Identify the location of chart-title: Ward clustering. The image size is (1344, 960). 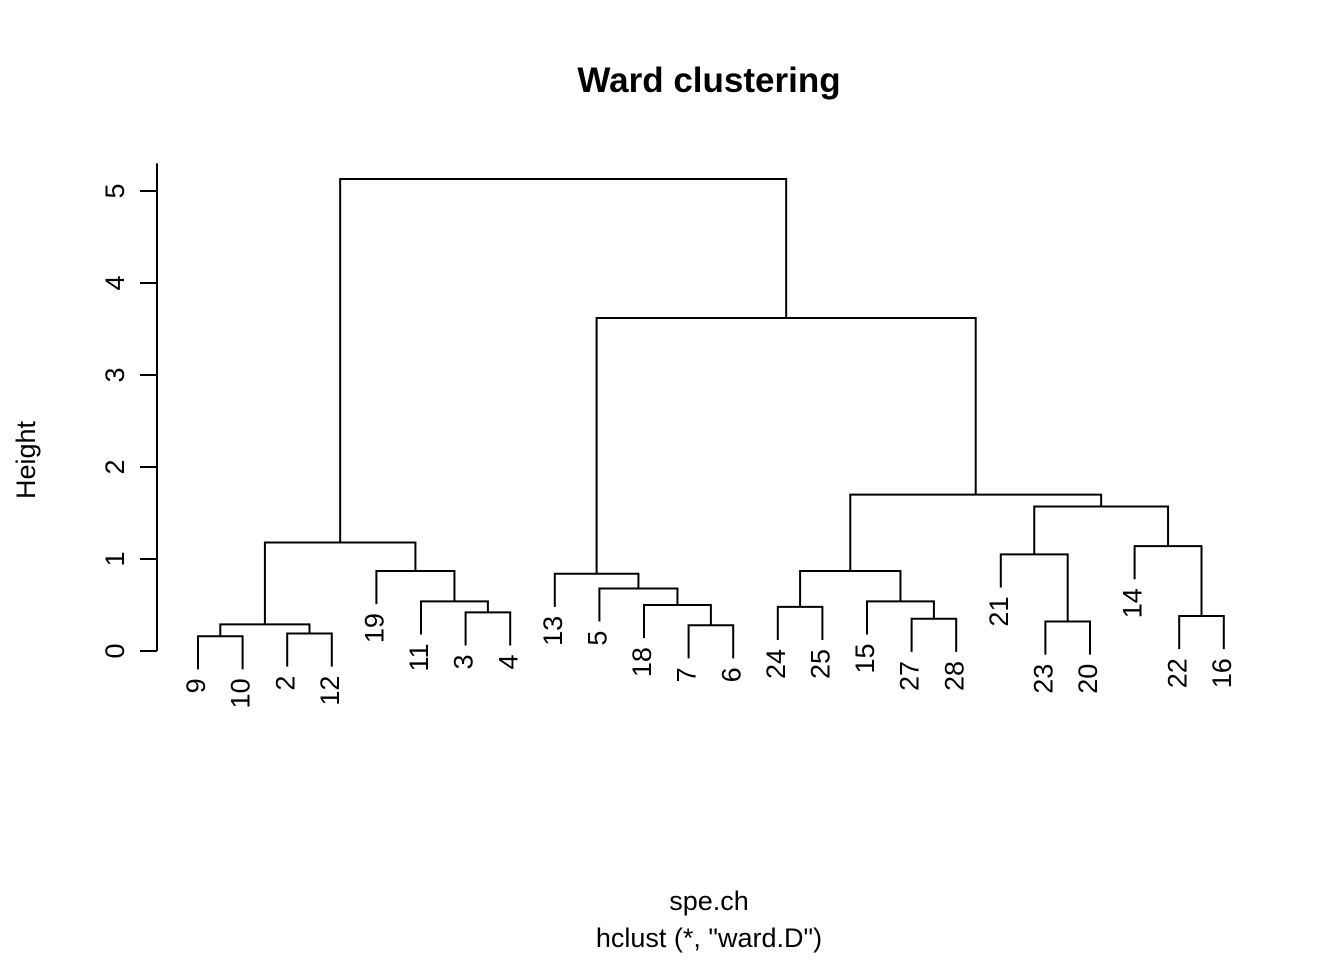
(708, 80).